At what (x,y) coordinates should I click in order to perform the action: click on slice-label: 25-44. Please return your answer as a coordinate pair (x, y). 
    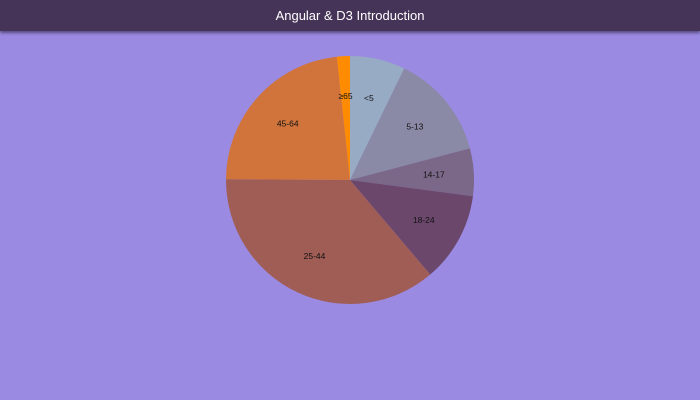
    Looking at the image, I should click on (315, 256).